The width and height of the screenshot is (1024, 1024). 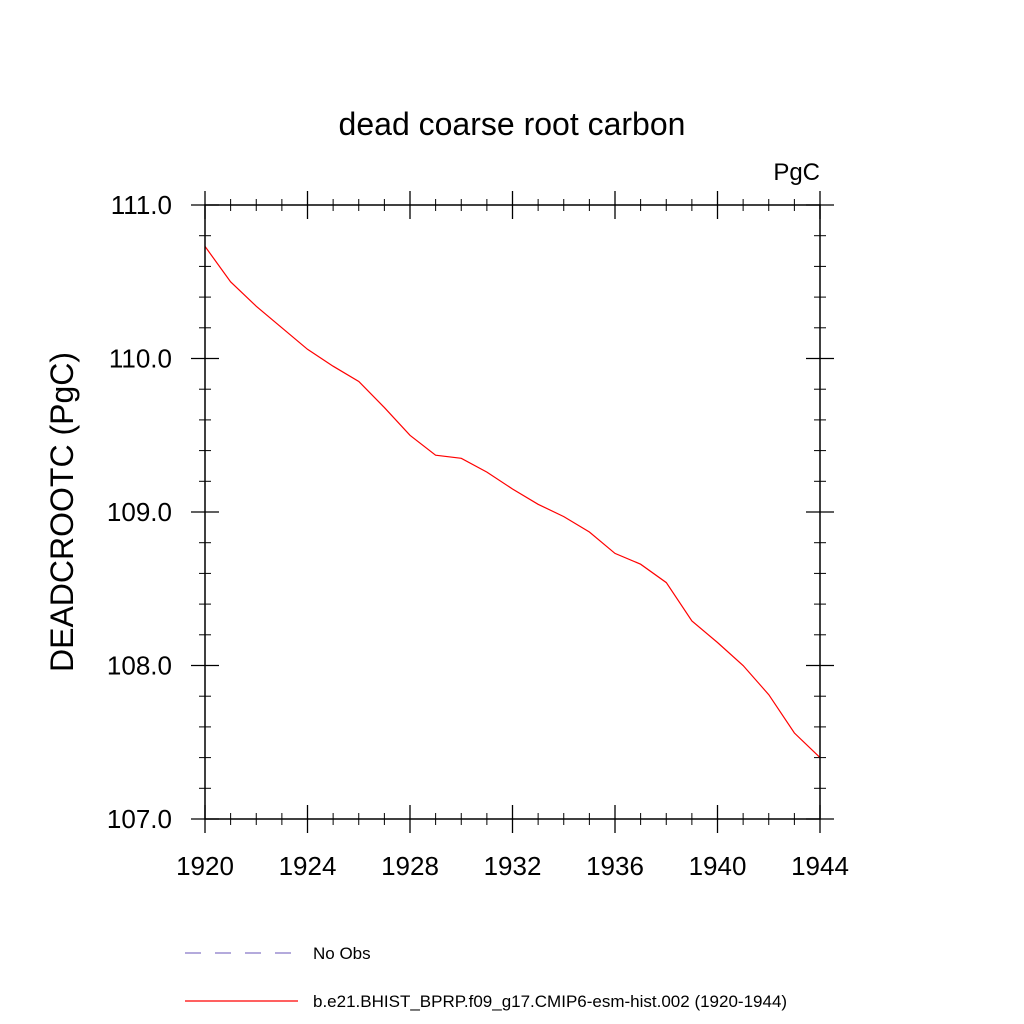 What do you see at coordinates (718, 866) in the screenshot?
I see `x-tick-label: 1940` at bounding box center [718, 866].